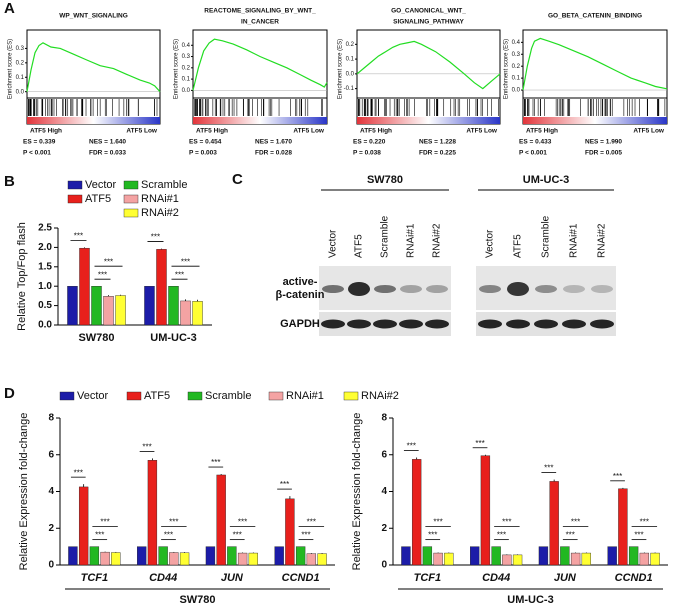 Image resolution: width=685 pixels, height=611 pixels. What do you see at coordinates (237, 179) in the screenshot?
I see `panel-label: C` at bounding box center [237, 179].